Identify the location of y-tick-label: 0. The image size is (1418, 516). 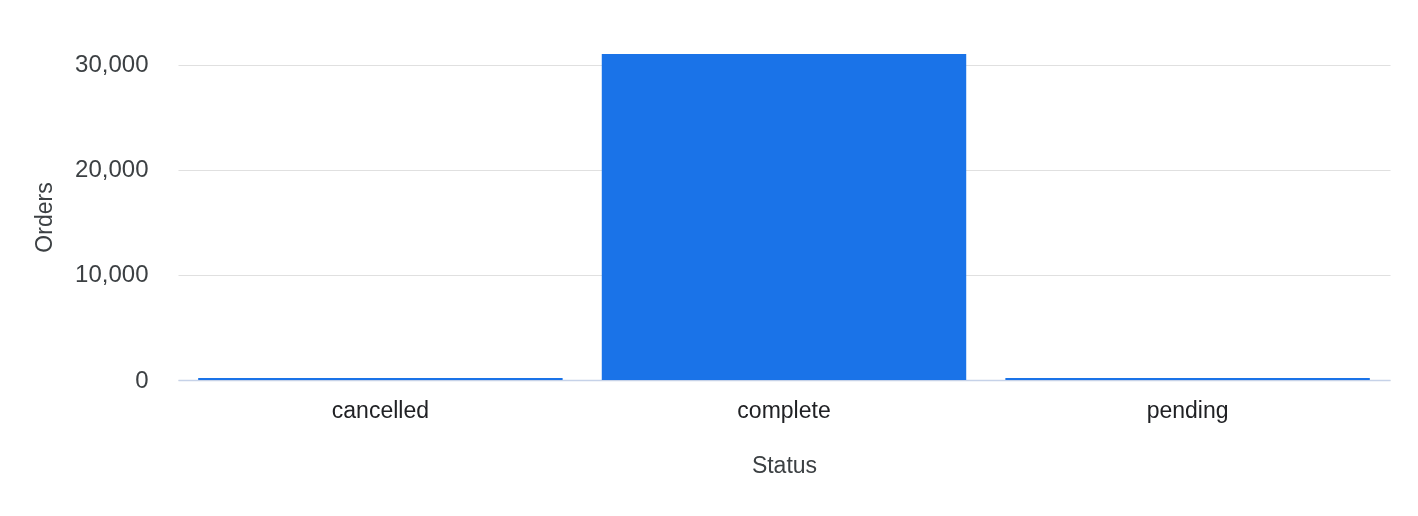
(142, 379).